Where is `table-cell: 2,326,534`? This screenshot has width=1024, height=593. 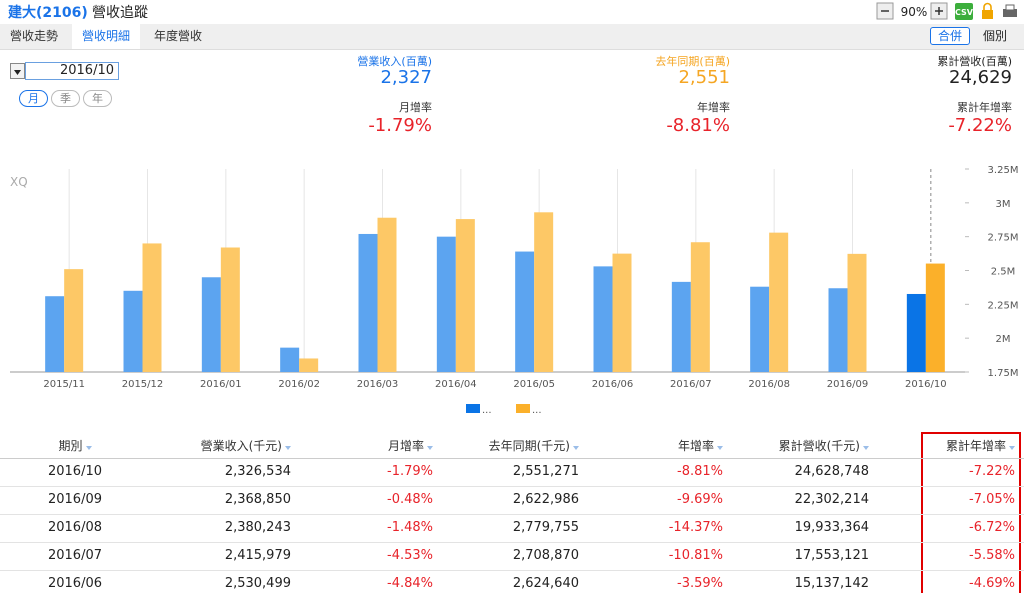 table-cell: 2,326,534 is located at coordinates (257, 471).